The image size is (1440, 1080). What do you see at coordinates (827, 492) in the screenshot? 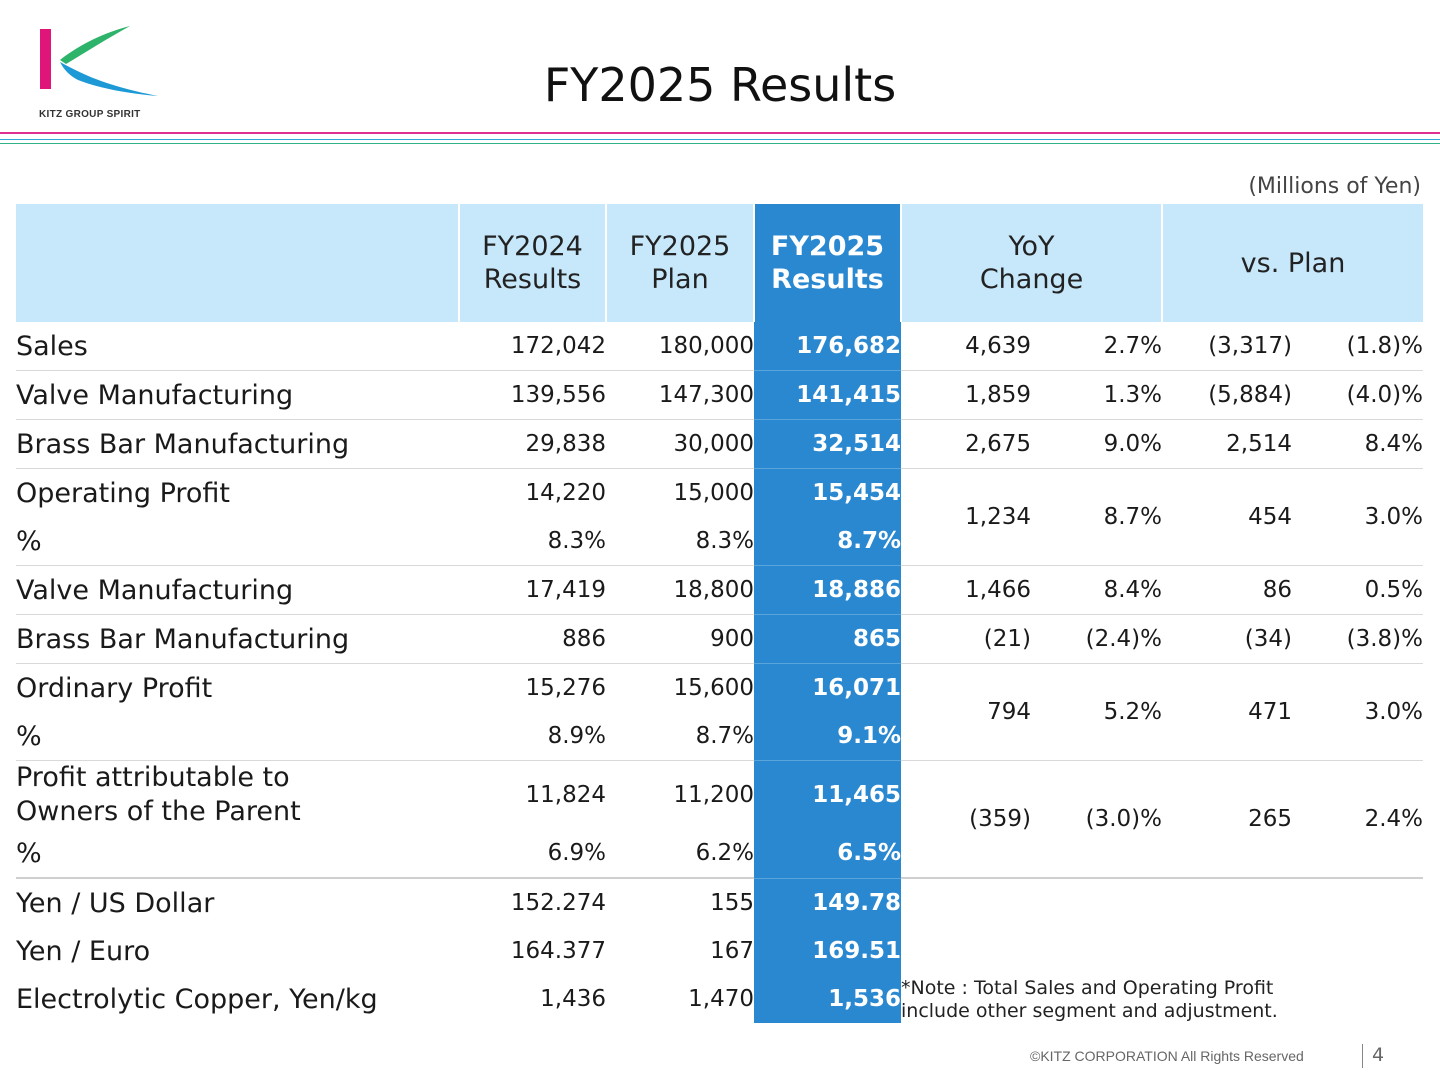
I see `cell-results: 15,454` at bounding box center [827, 492].